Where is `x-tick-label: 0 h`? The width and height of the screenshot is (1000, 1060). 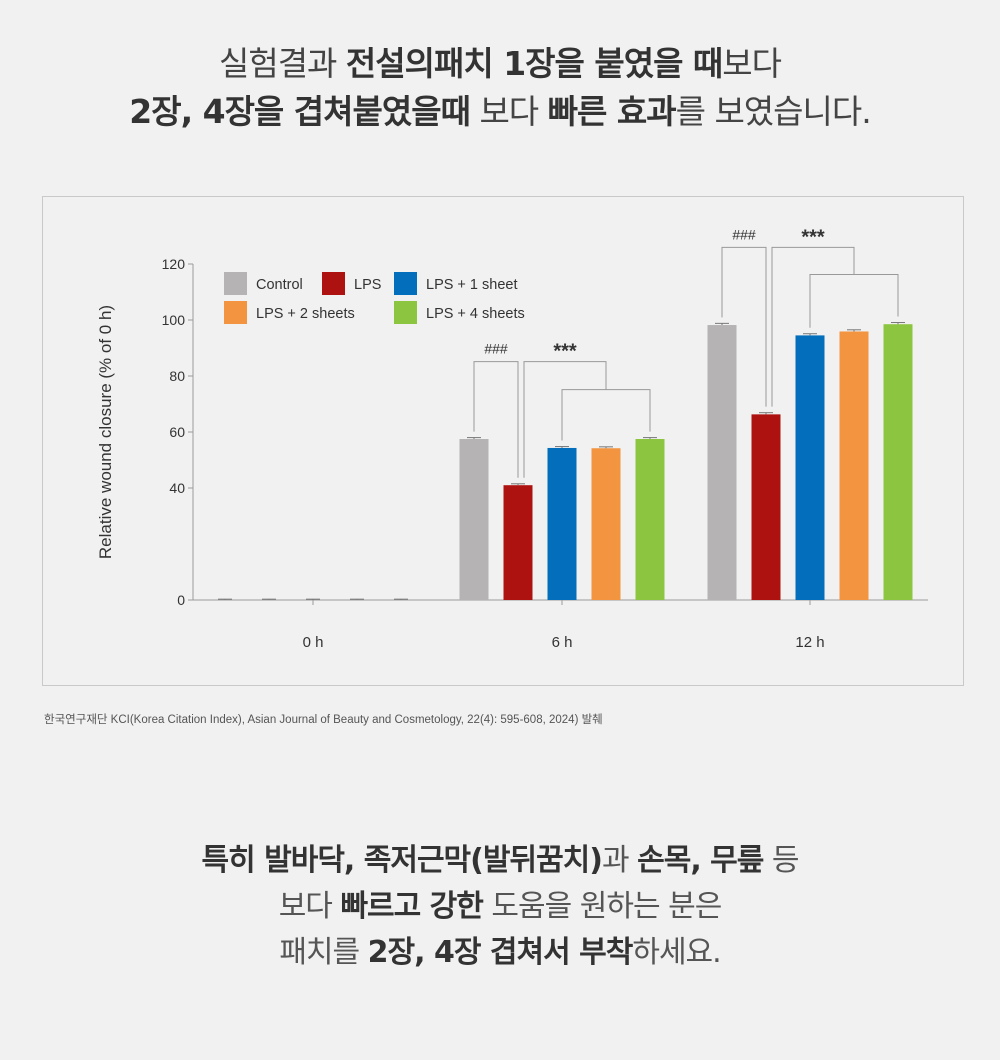
x-tick-label: 0 h is located at coordinates (313, 642).